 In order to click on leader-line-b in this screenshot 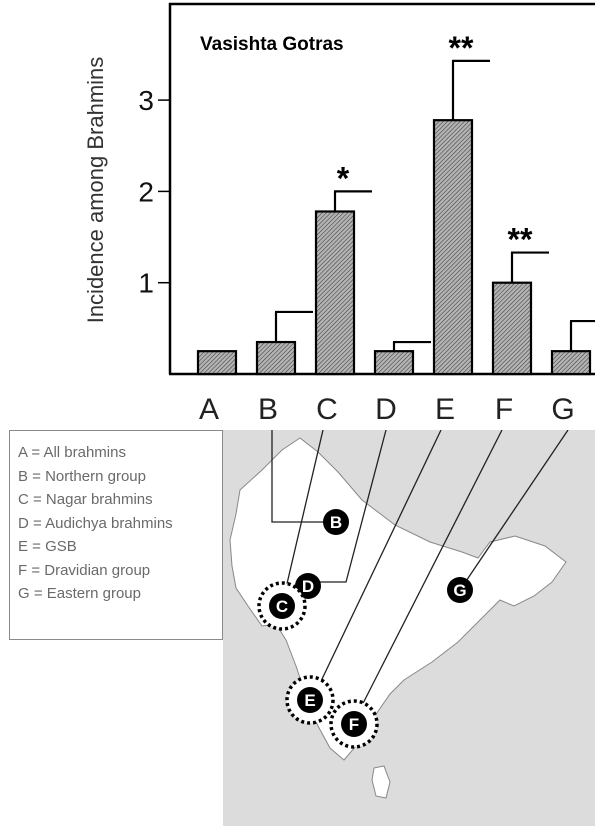, I will do `click(300, 476)`.